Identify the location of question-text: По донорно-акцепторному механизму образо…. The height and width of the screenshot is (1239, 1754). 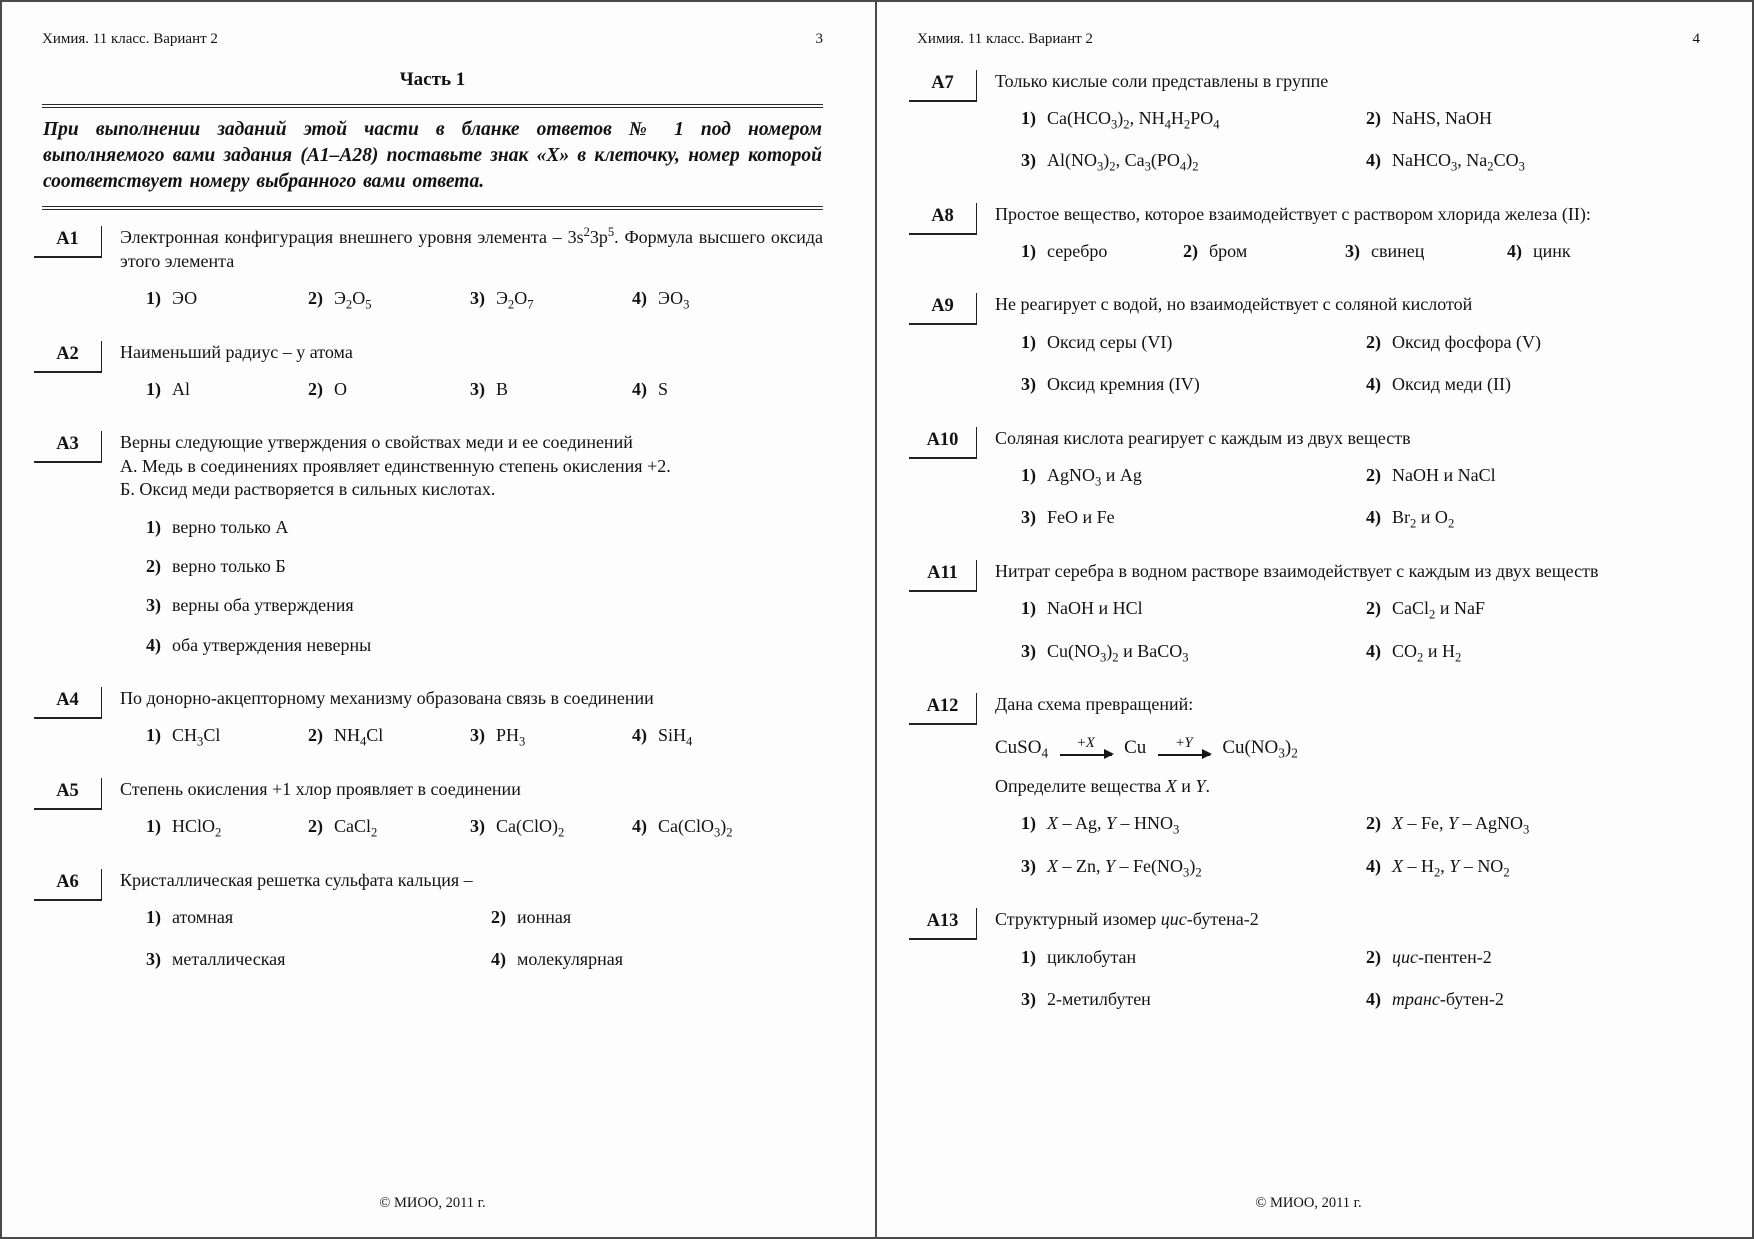
(387, 698).